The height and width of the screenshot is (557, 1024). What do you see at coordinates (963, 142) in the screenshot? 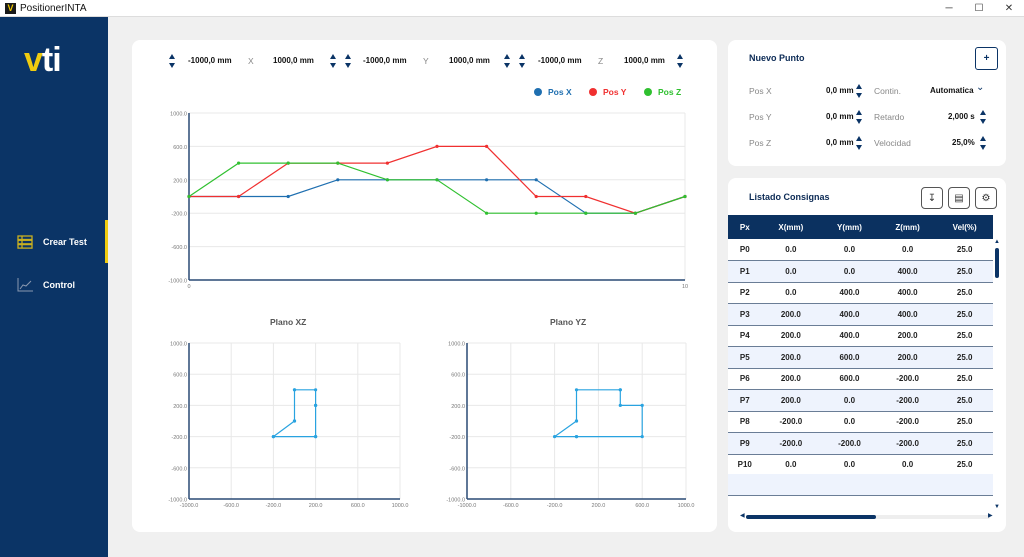
I see `velocidad-value: 25,0%` at bounding box center [963, 142].